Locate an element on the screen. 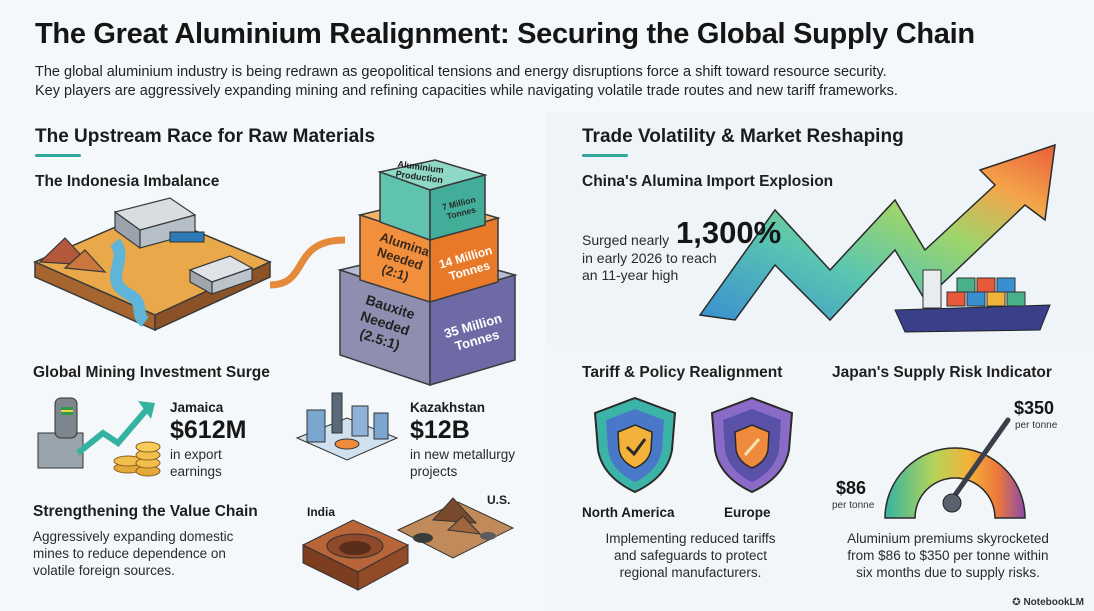 This screenshot has width=1094, height=611. jamaica-growth-icon is located at coordinates (99, 437).